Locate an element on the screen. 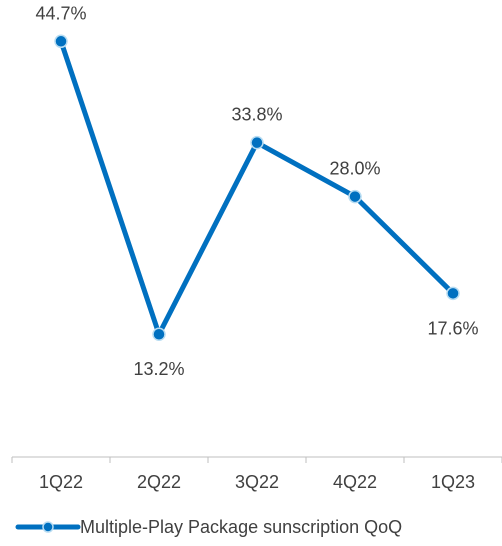 This screenshot has height=546, width=502. legend-marker-swatch is located at coordinates (48, 527).